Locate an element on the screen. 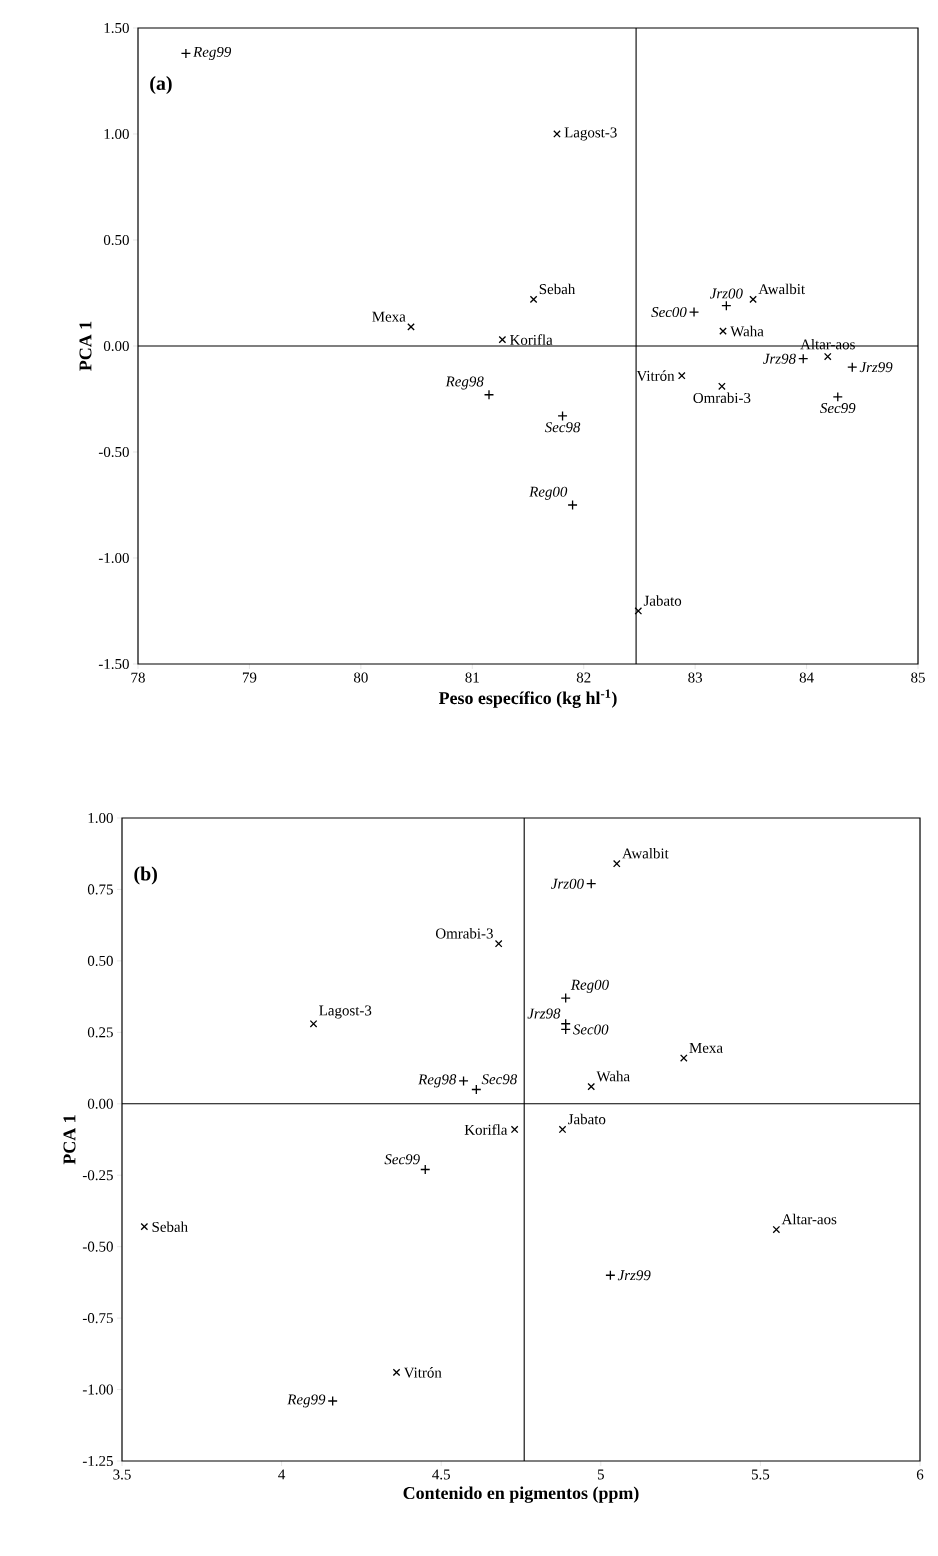 The height and width of the screenshot is (1556, 938). x-tick-label: 5.5 is located at coordinates (760, 1474).